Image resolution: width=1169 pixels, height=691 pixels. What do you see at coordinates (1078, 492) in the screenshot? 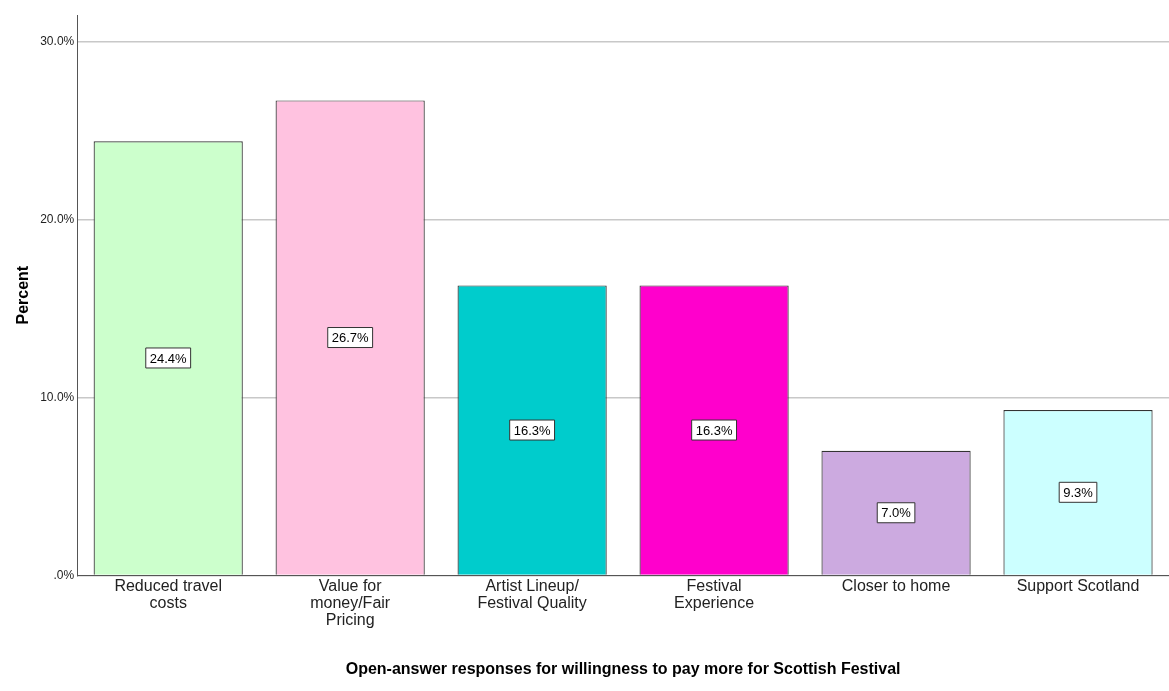
I see `data-label: 9.3%` at bounding box center [1078, 492].